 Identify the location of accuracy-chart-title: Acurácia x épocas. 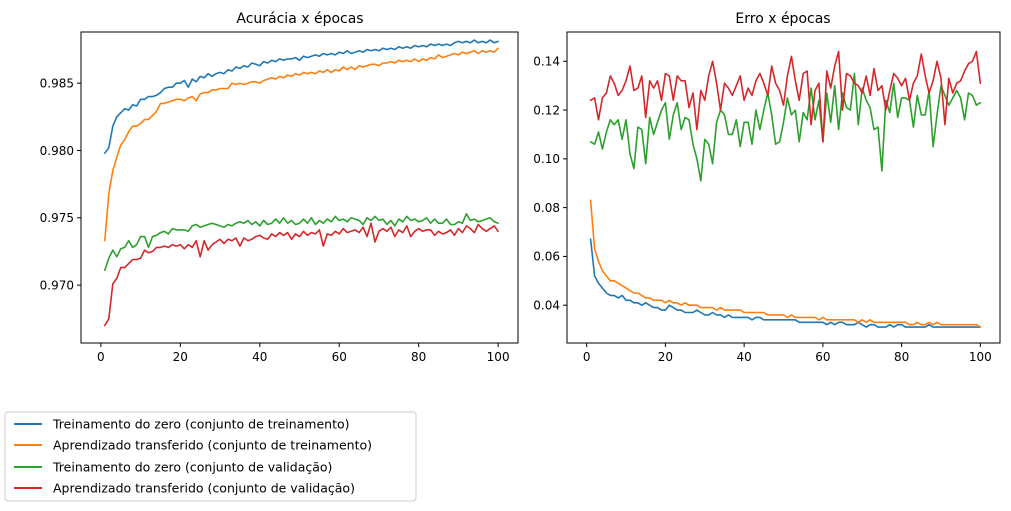
(299, 19).